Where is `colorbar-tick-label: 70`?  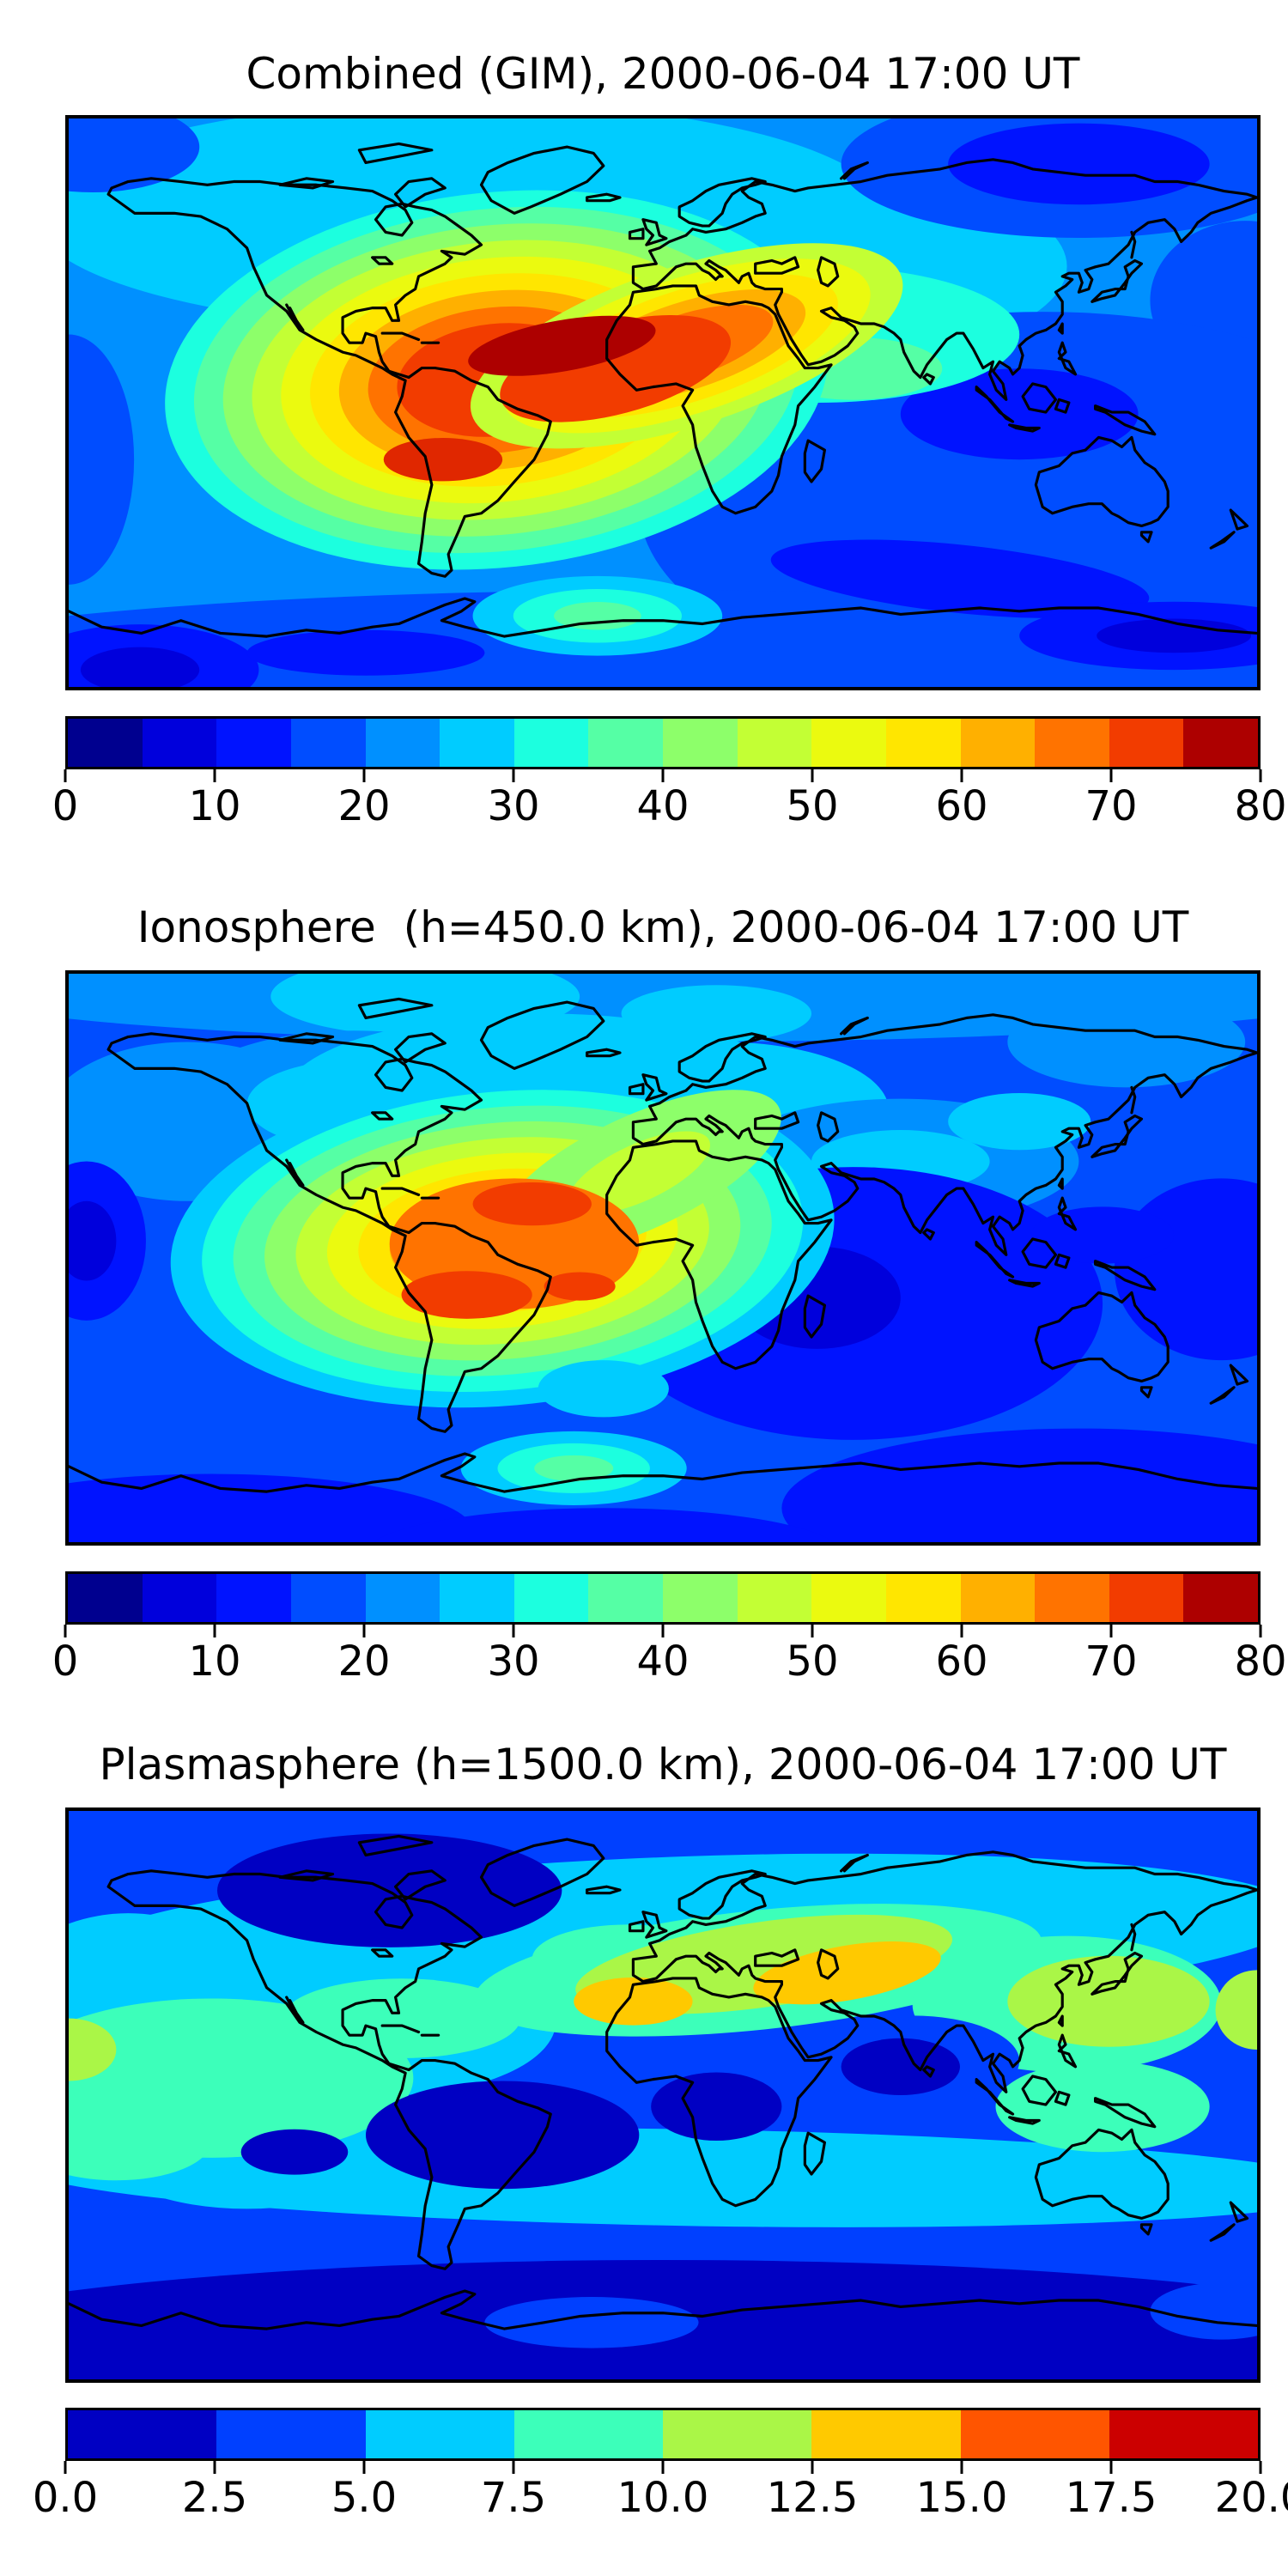
colorbar-tick-label: 70 is located at coordinates (1111, 806).